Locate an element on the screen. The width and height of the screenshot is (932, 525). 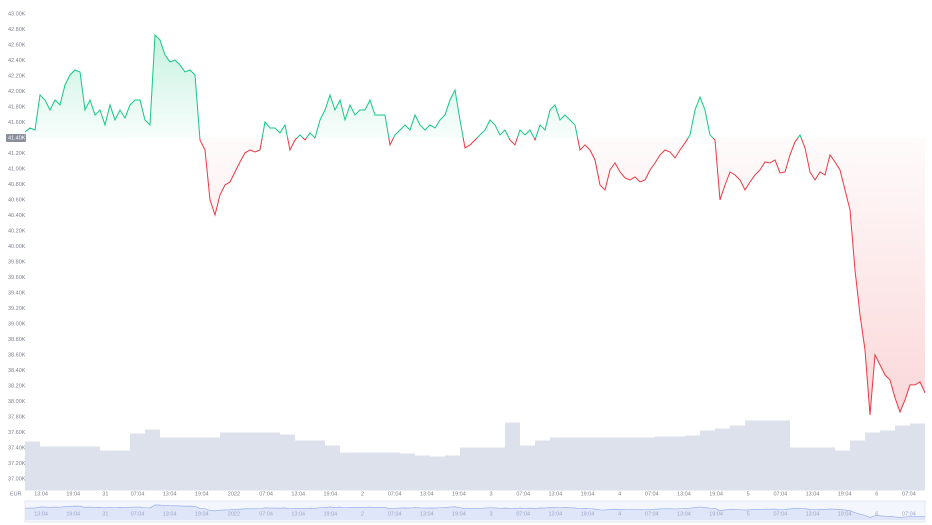
y-tick-label: 41.20K is located at coordinates (17, 154).